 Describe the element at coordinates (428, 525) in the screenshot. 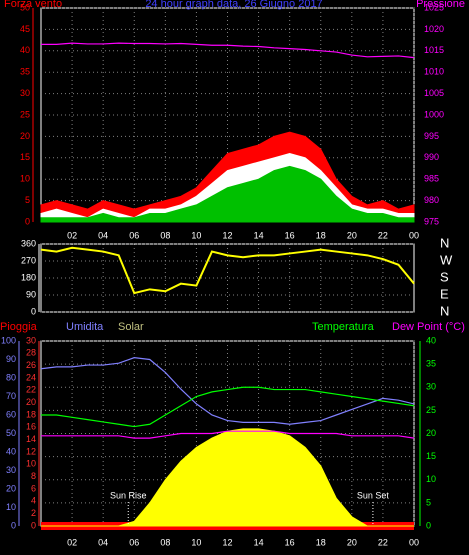

I see `y2-tick-label: 0` at that location.